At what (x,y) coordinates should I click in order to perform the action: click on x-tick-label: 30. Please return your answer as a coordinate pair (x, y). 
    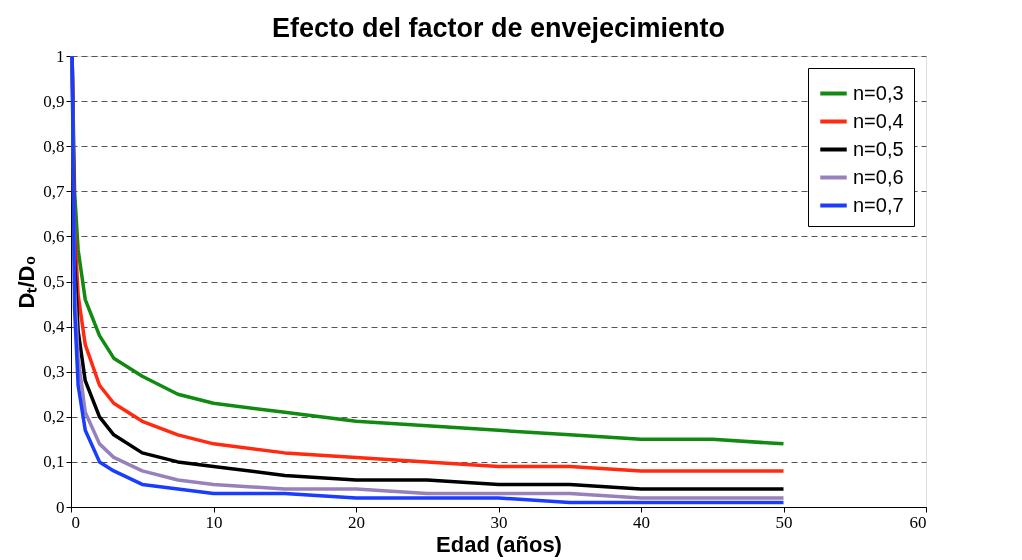
    Looking at the image, I should click on (499, 522).